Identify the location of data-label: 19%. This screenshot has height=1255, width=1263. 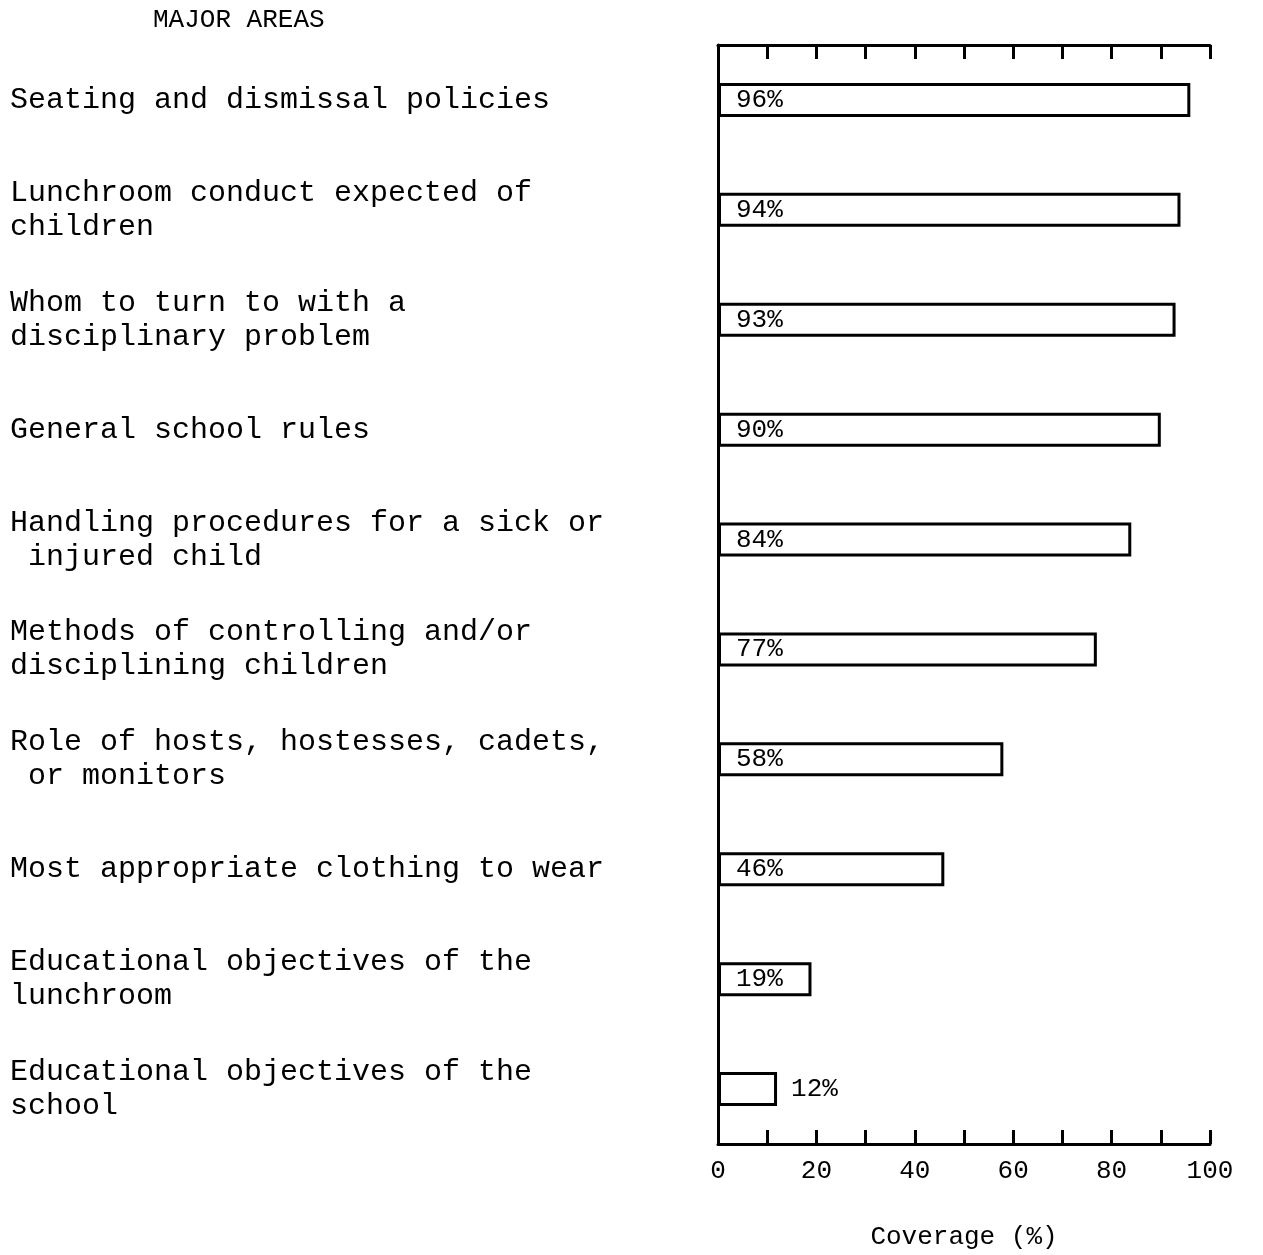
(760, 979).